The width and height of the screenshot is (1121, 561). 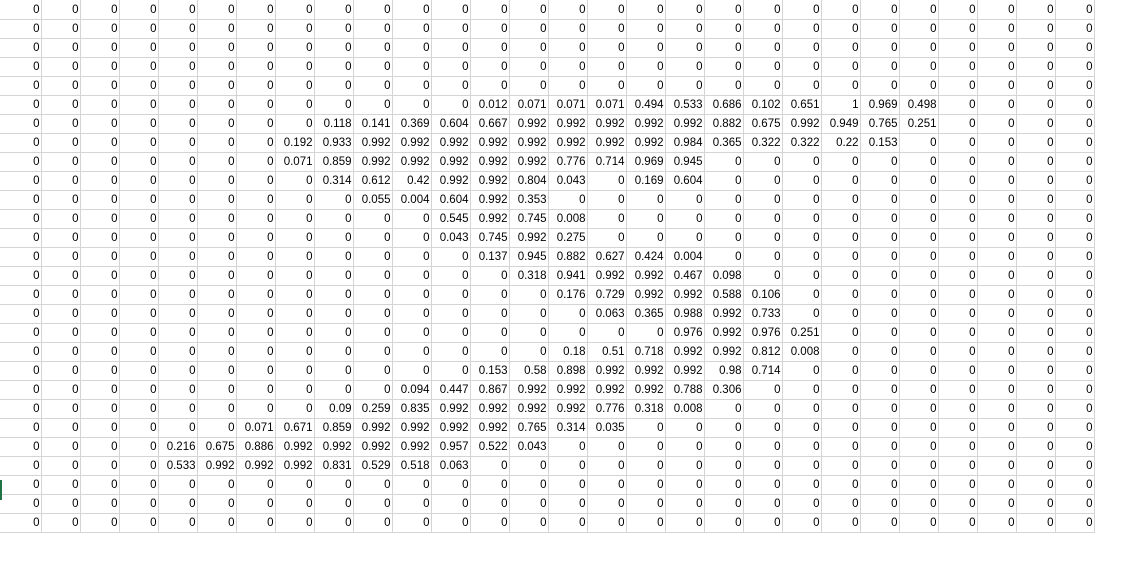 I want to click on cell: 0.765, so click(x=879, y=123).